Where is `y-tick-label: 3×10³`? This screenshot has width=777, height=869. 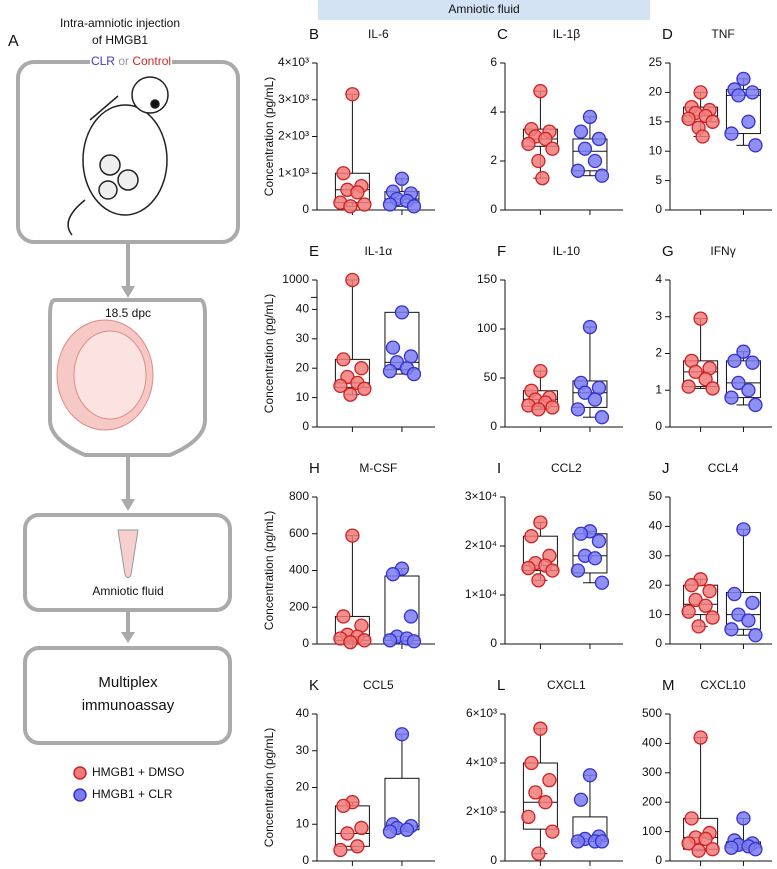
y-tick-label: 3×10³ is located at coordinates (293, 99).